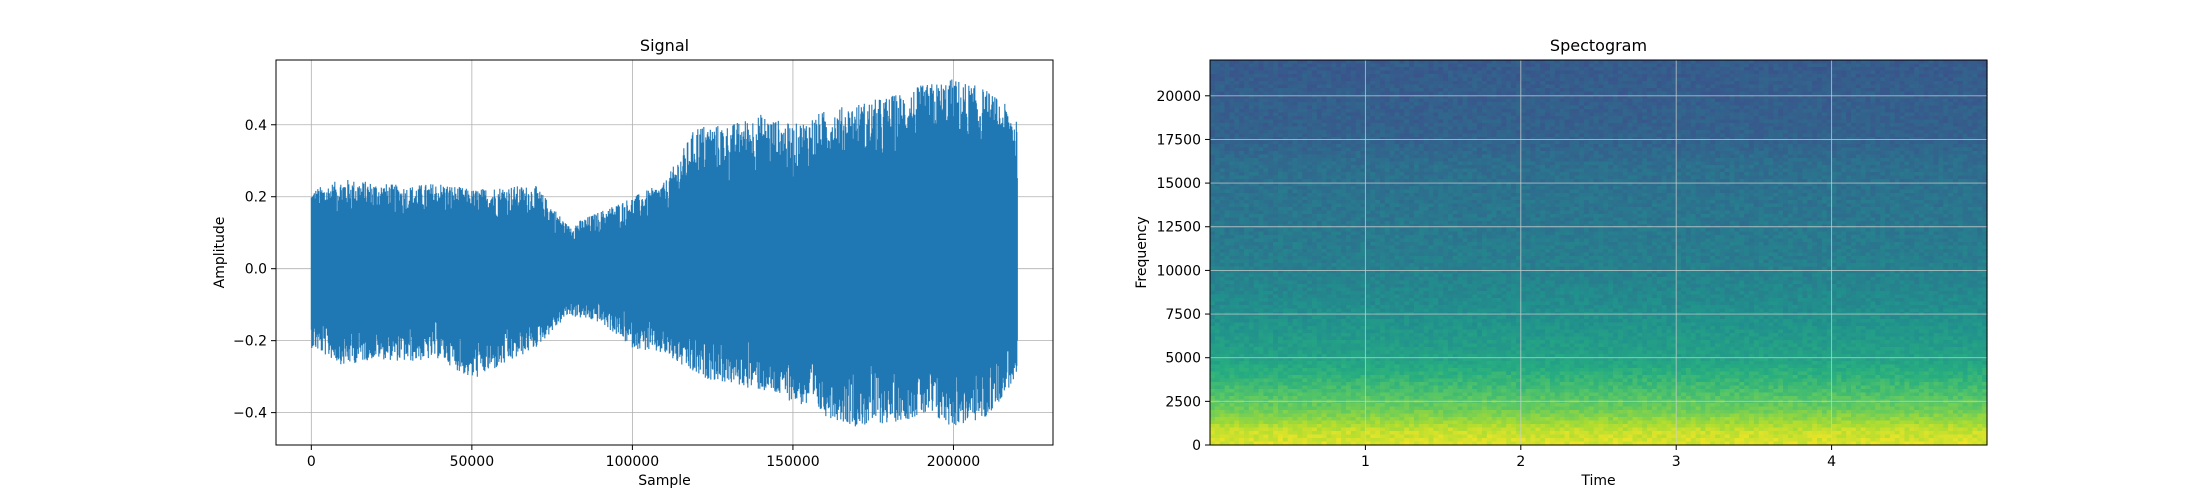 This screenshot has width=2200, height=500. What do you see at coordinates (250, 414) in the screenshot?
I see `signal-y-tick-label: −0.4` at bounding box center [250, 414].